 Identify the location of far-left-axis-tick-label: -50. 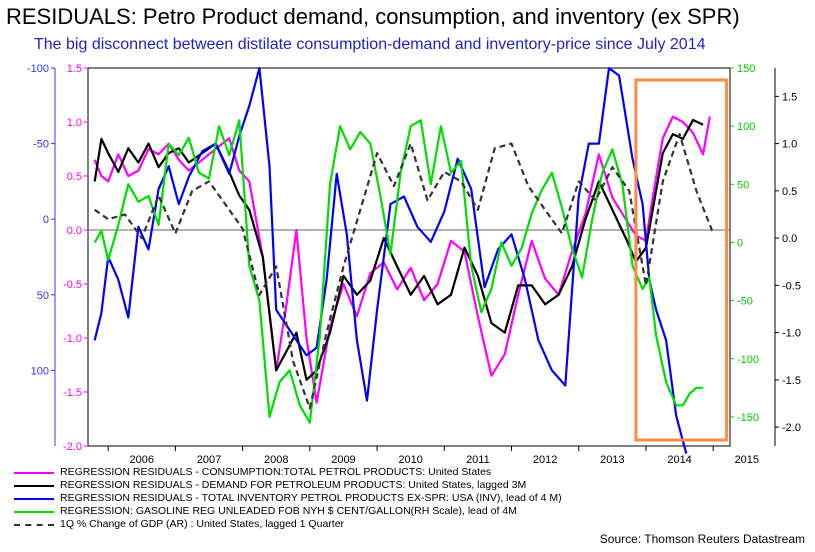
(41, 145).